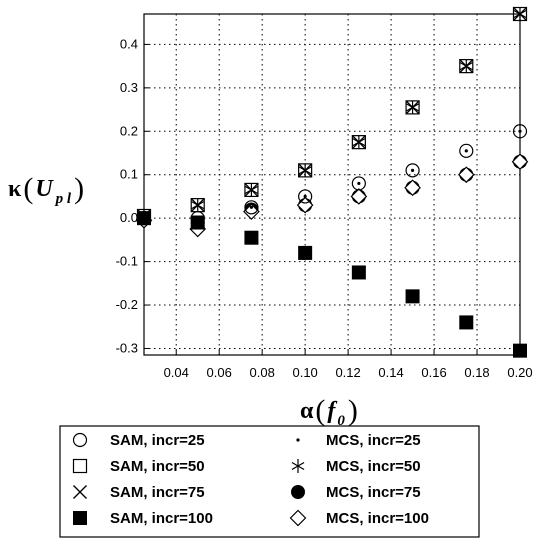 The width and height of the screenshot is (543, 550). I want to click on y-tick-label: 0.3, so click(129, 87).